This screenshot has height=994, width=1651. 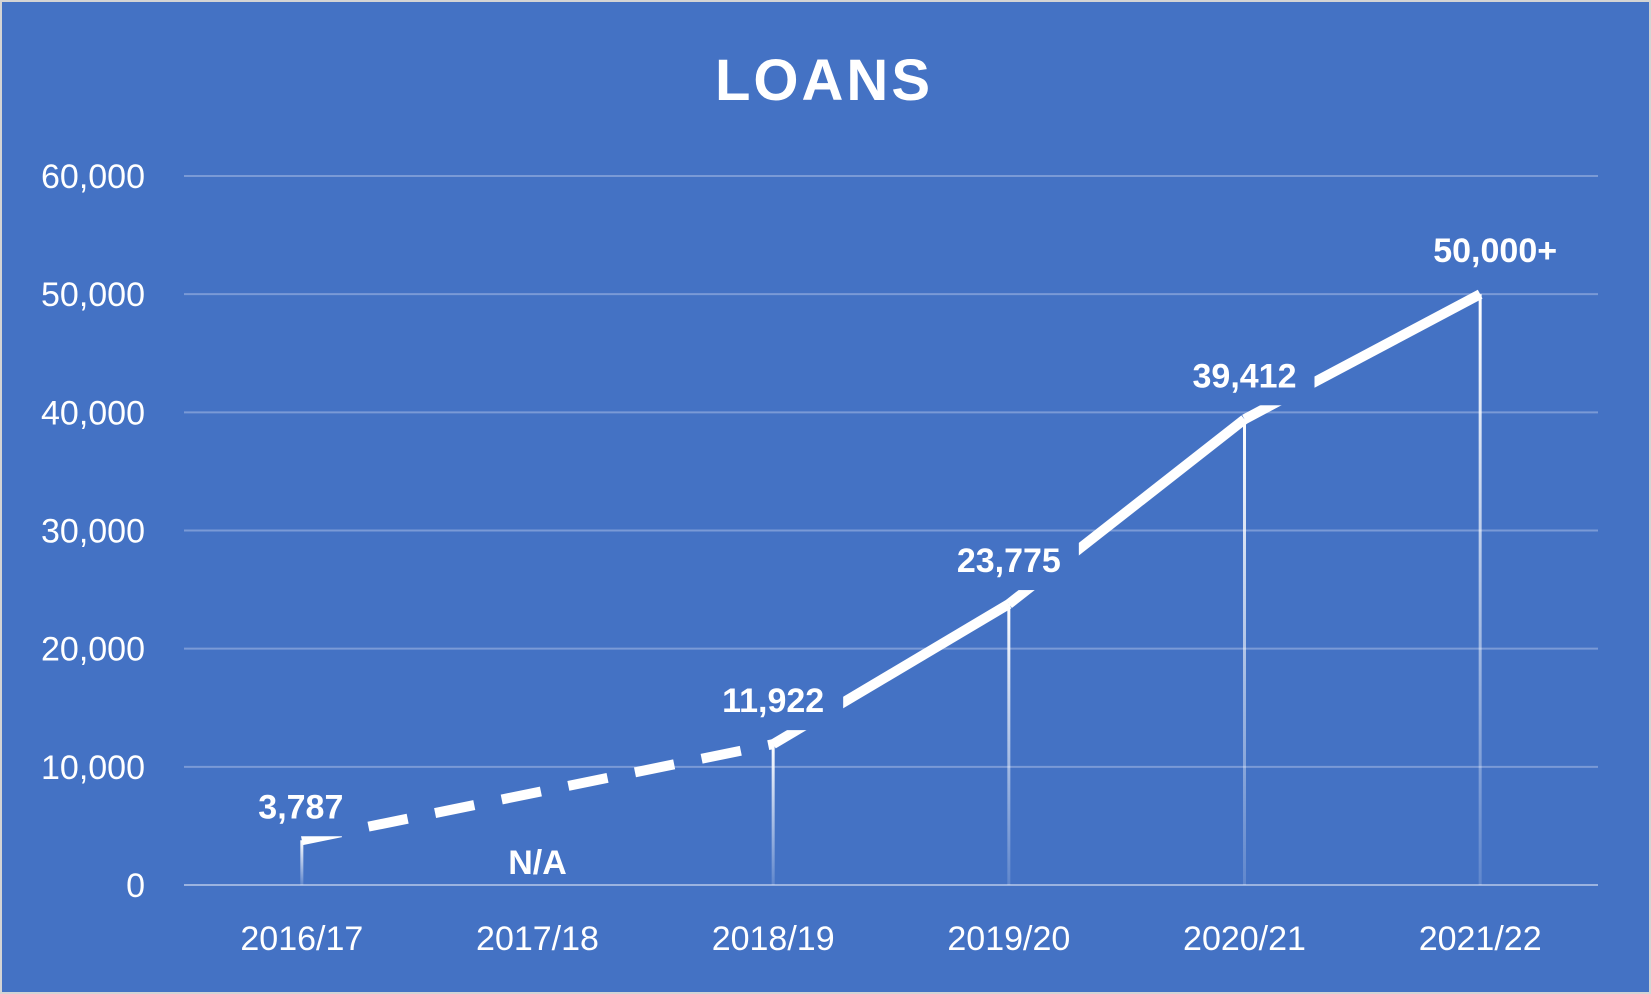 What do you see at coordinates (93, 295) in the screenshot?
I see `y-tick-label: 50,000` at bounding box center [93, 295].